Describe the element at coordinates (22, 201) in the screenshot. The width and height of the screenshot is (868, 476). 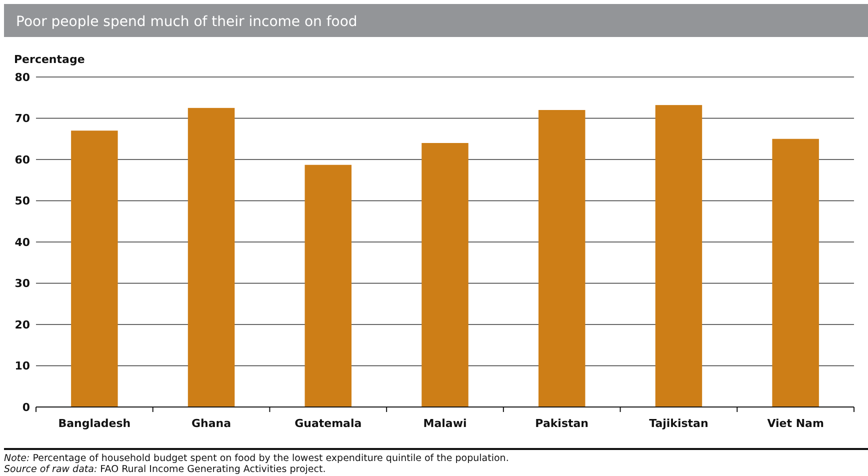
I see `y-tick-label: 50` at that location.